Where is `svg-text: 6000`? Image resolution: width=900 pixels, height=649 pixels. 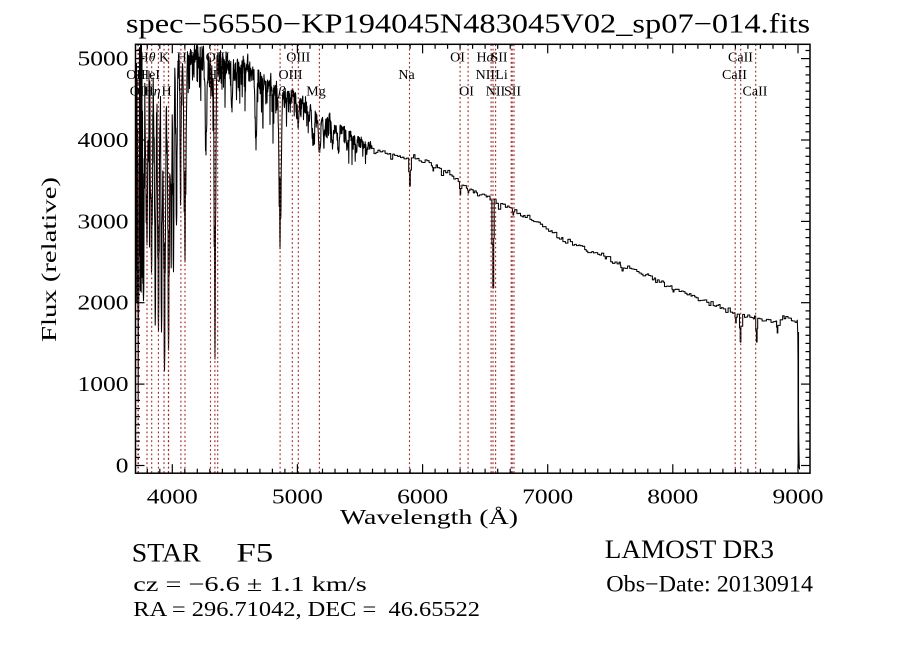 svg-text: 6000 is located at coordinates (422, 497).